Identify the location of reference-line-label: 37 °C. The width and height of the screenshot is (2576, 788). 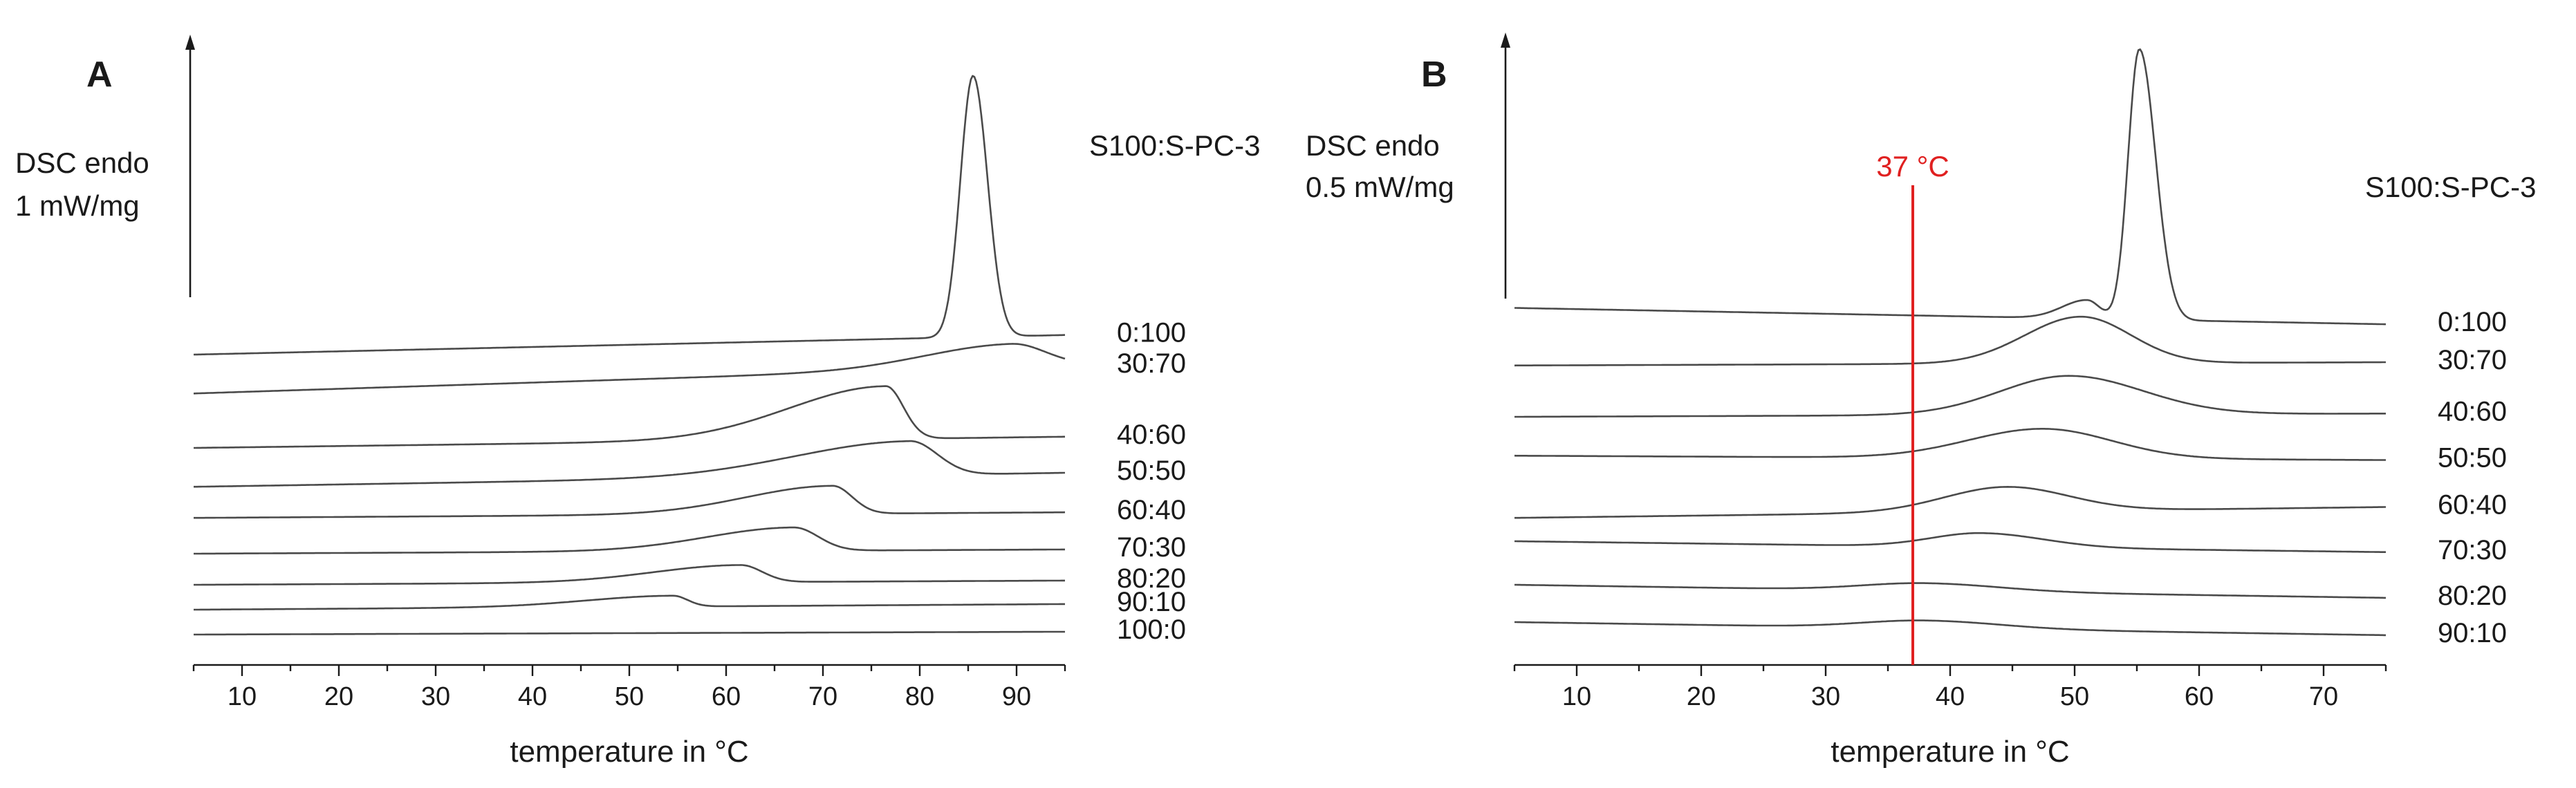
(1913, 166).